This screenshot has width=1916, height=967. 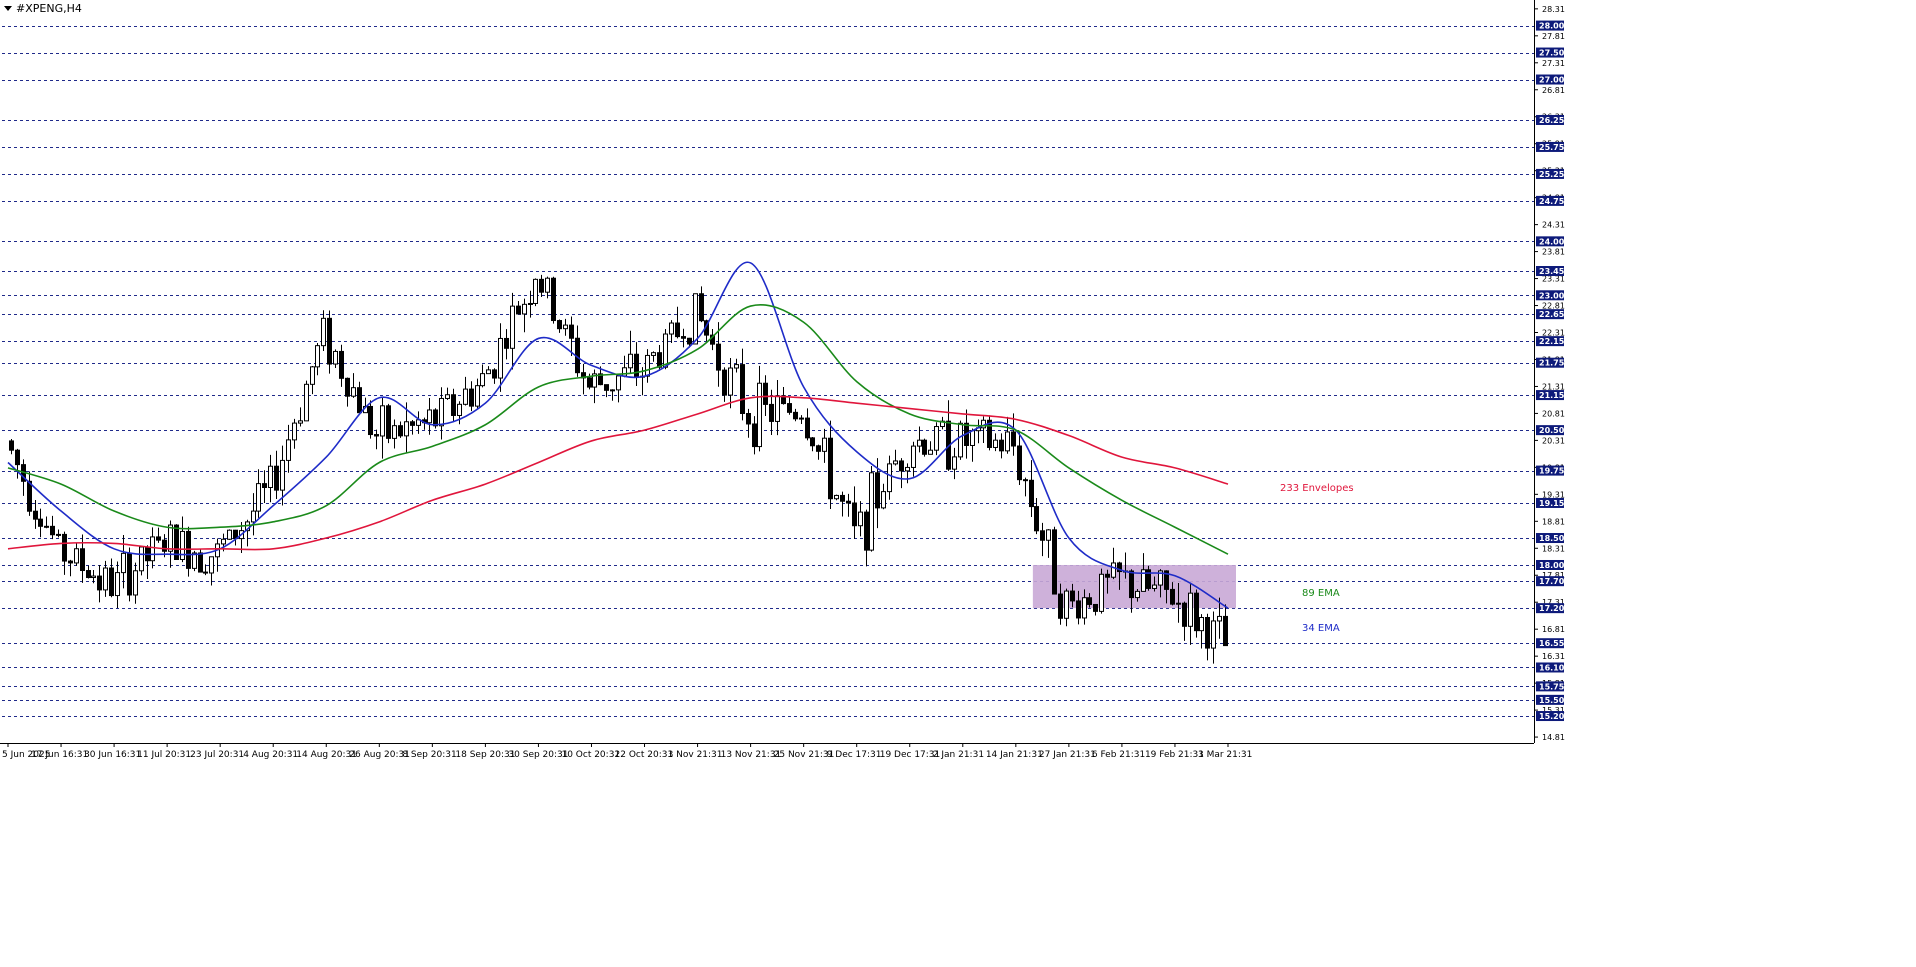 I want to click on time-tick-label: 23 Jul 20:31, so click(x=217, y=755).